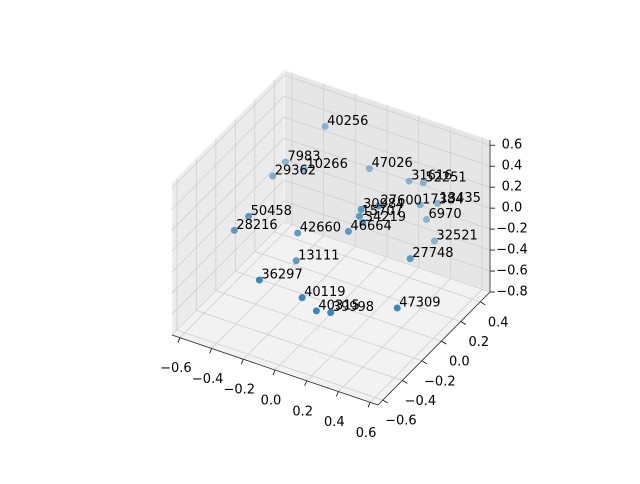 This screenshot has width=640, height=484. What do you see at coordinates (281, 274) in the screenshot?
I see `point-label: 36297` at bounding box center [281, 274].